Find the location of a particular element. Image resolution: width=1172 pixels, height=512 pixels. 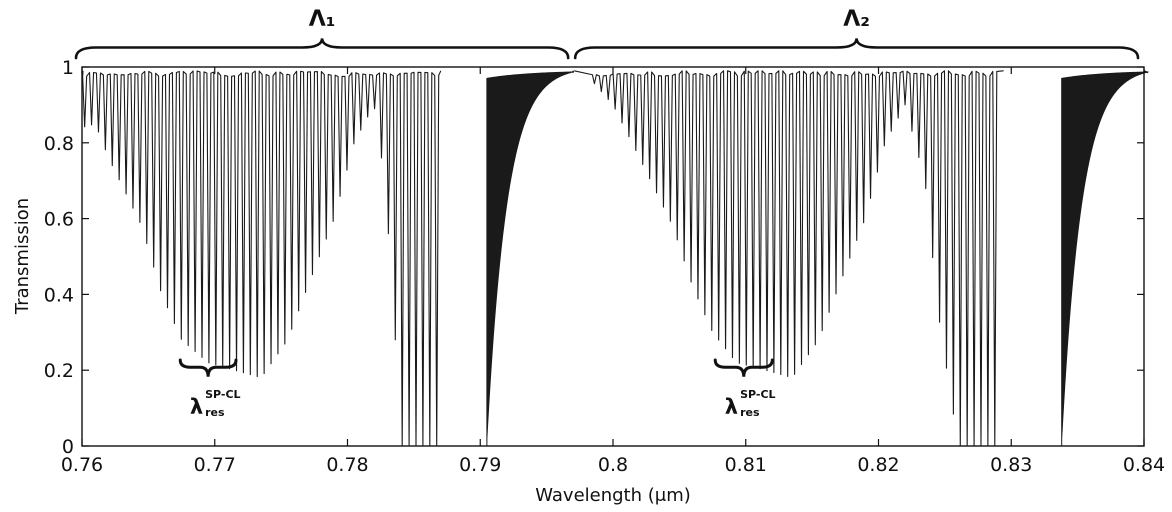

resonance-lambda-1: λ is located at coordinates (196, 407).